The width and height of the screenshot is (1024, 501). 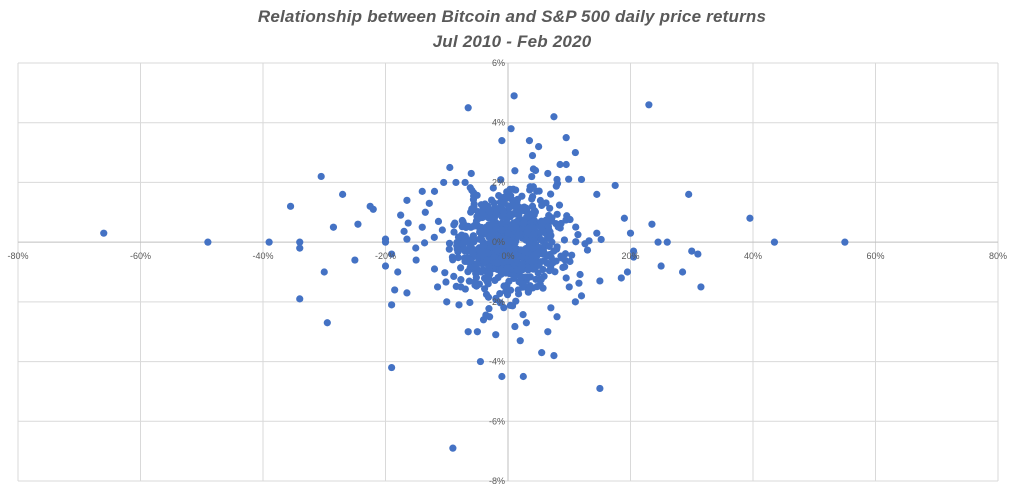 I want to click on y-tick-label: -2%, so click(x=497, y=302).